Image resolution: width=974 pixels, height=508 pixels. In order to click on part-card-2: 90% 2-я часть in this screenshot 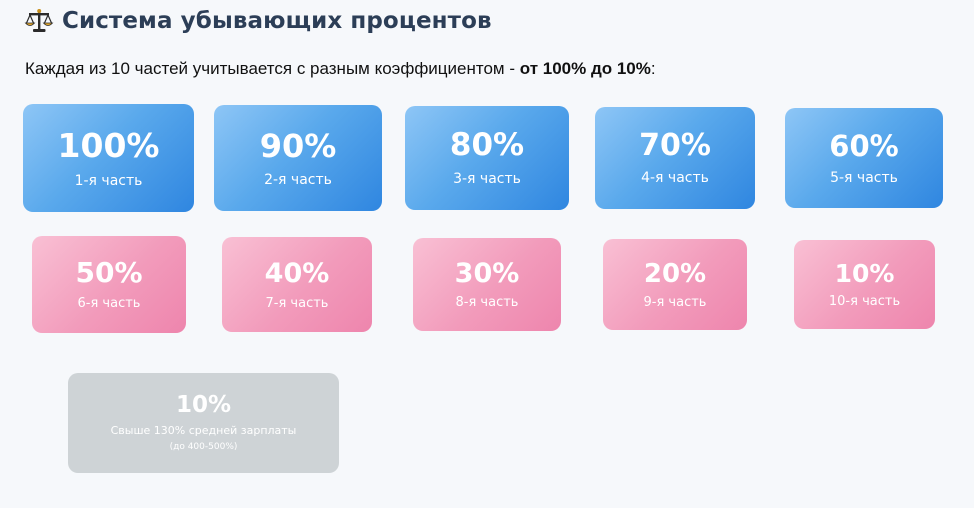, I will do `click(298, 158)`.